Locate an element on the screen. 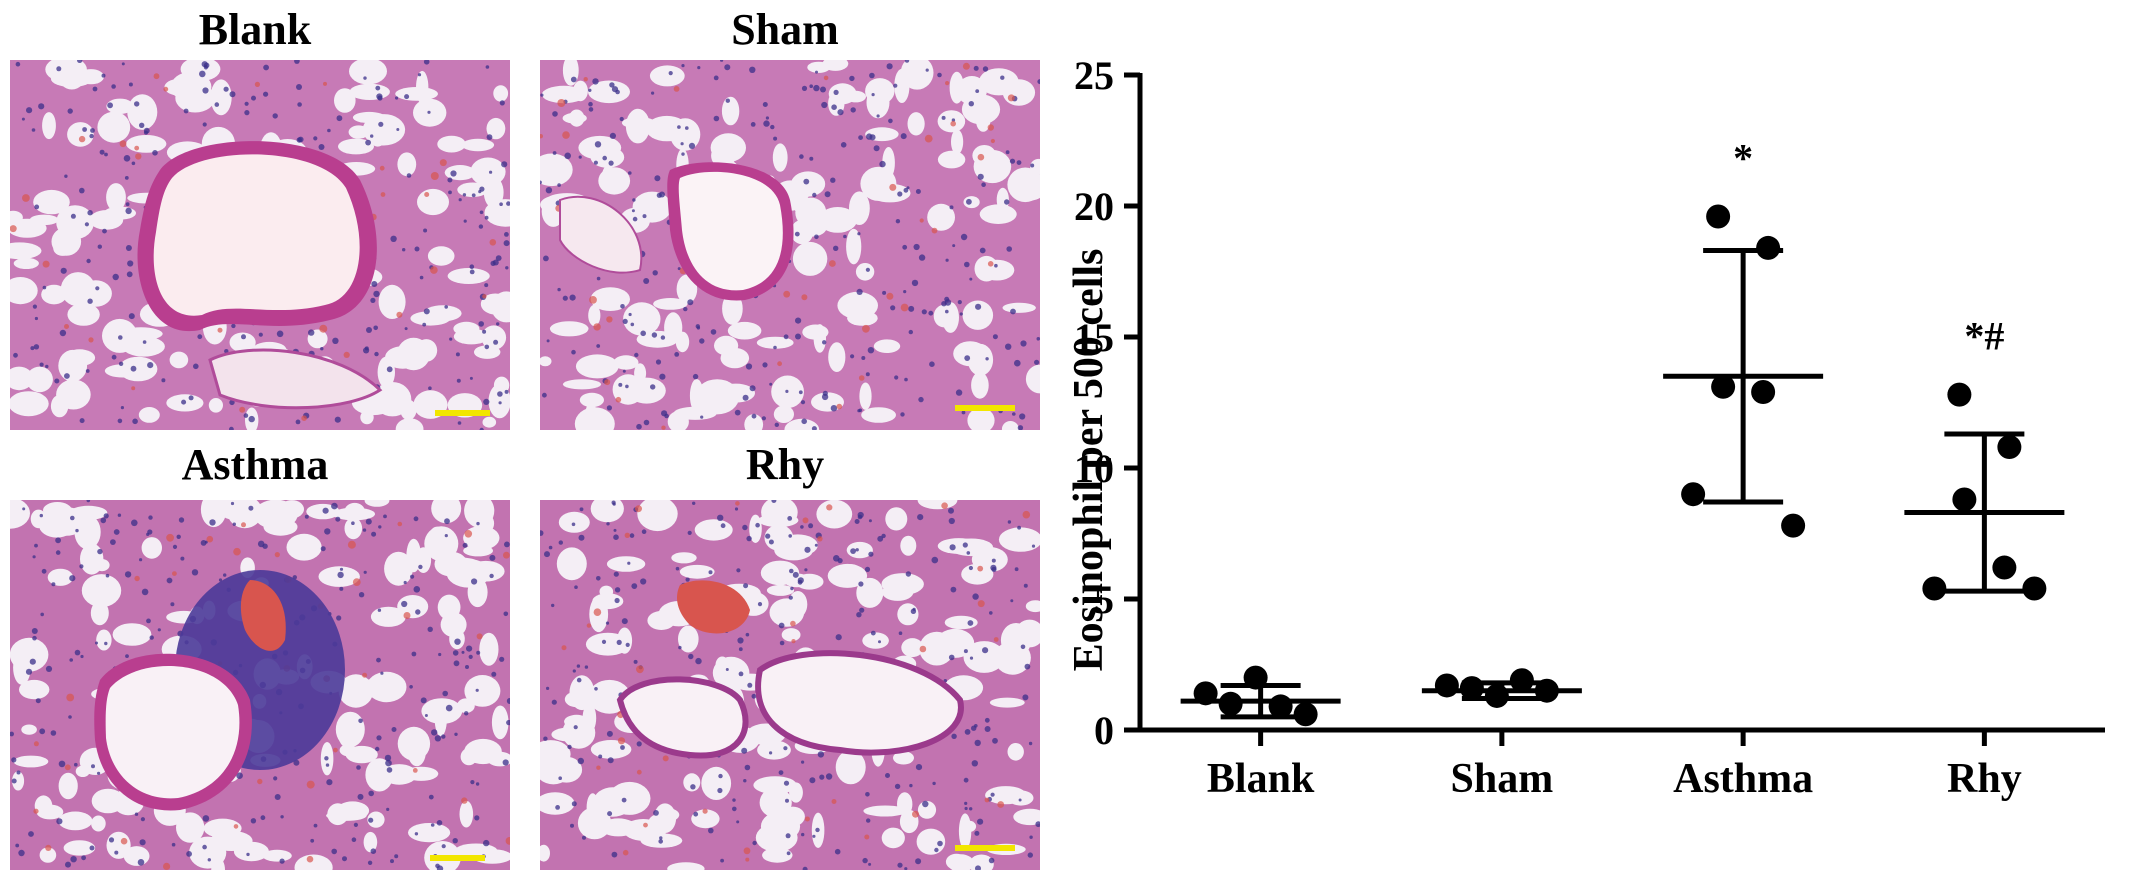 This screenshot has width=2150, height=889. y-axis-label: Eosinophil per 500 cells is located at coordinates (1089, 460).